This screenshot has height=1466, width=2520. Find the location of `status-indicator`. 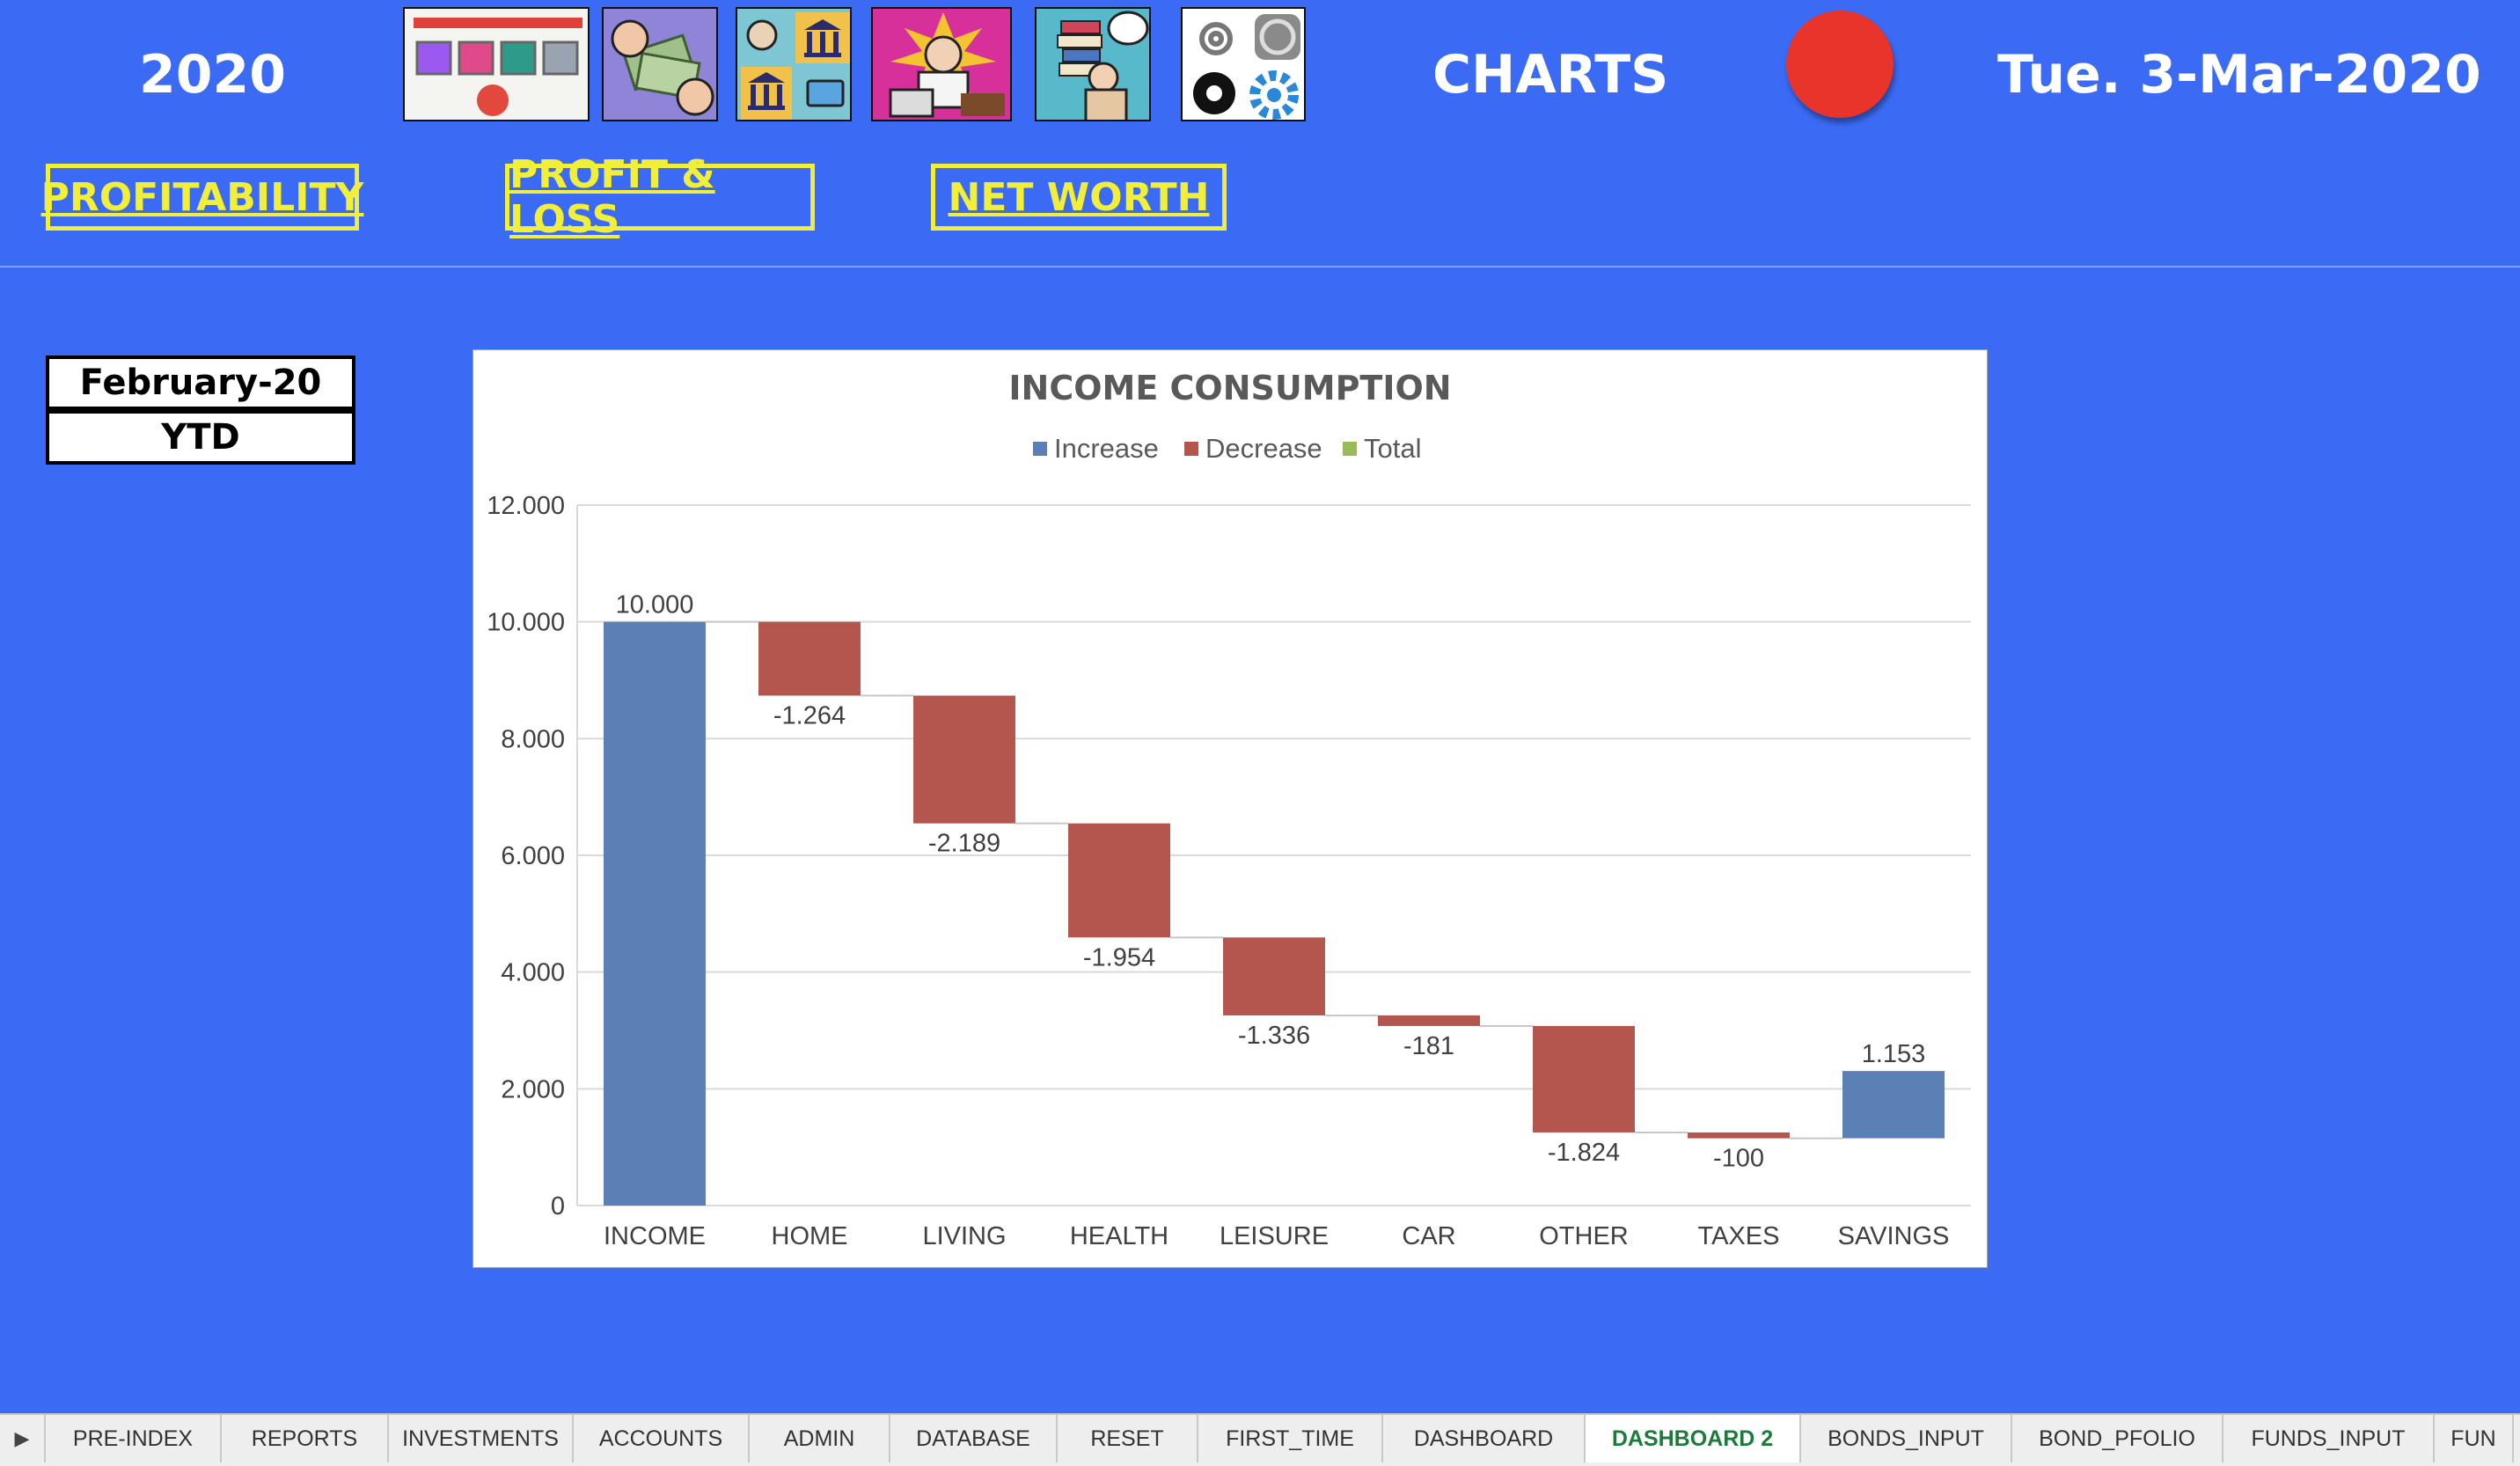

status-indicator is located at coordinates (1840, 64).